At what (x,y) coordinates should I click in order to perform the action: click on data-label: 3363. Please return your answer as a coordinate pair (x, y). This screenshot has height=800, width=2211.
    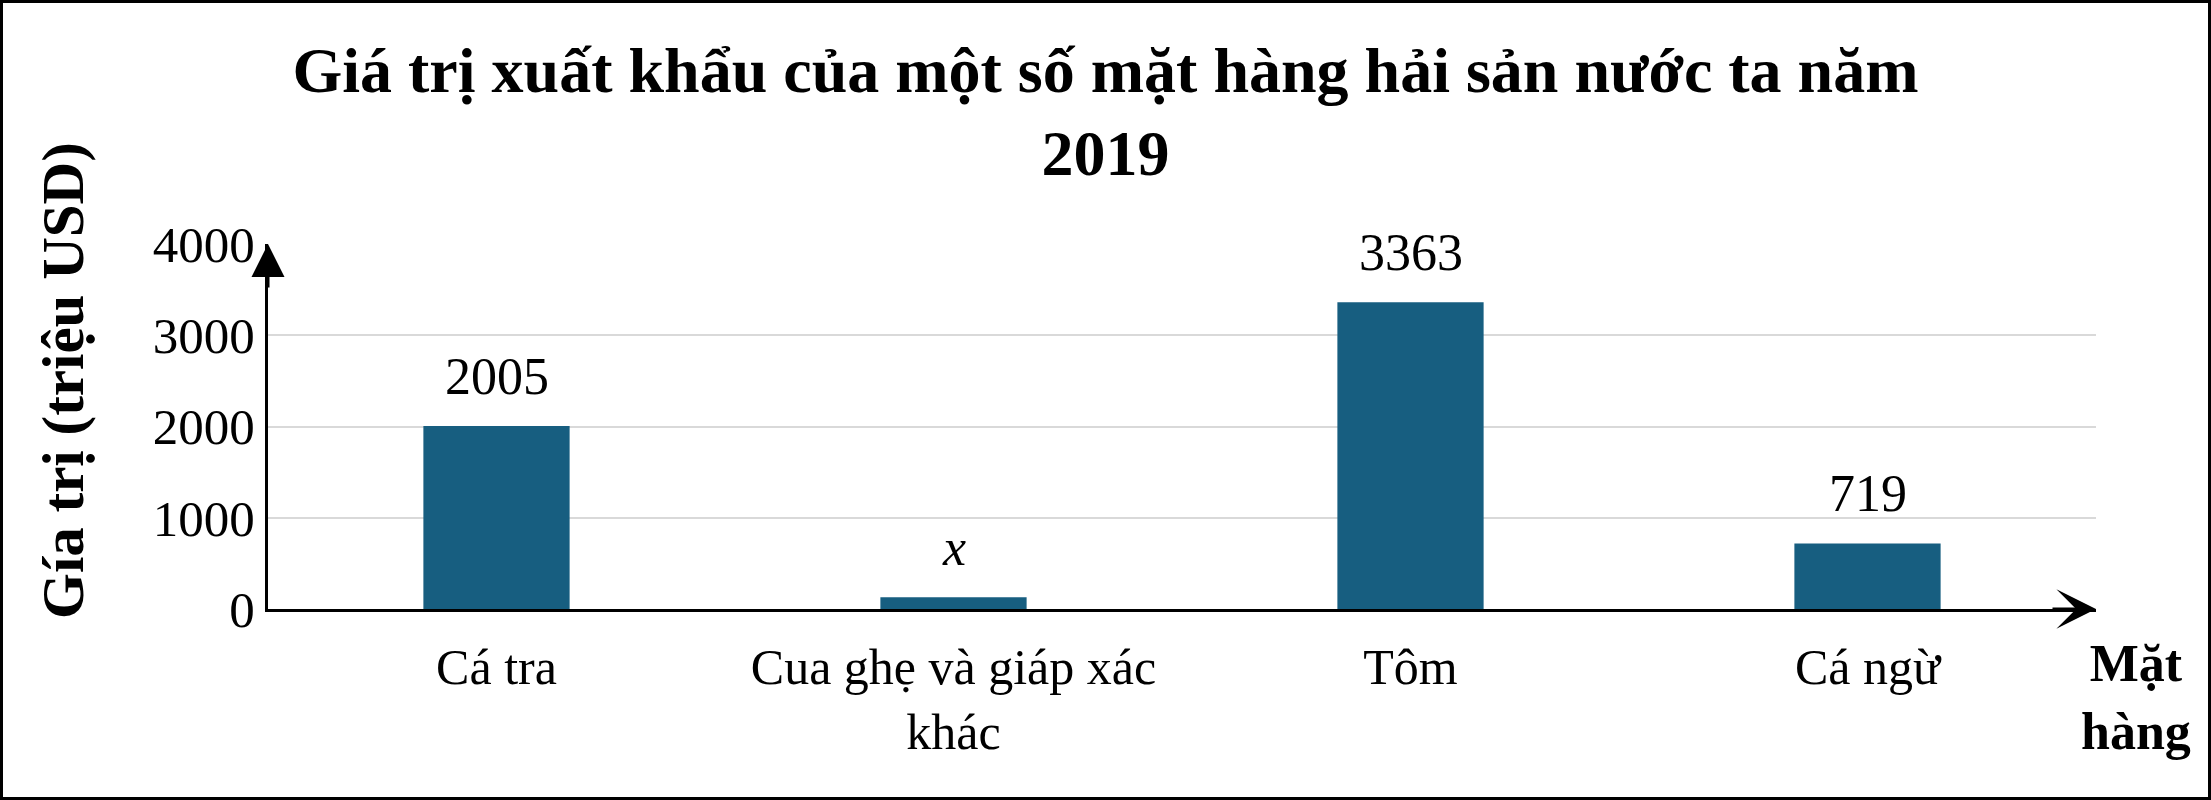
    Looking at the image, I should click on (1411, 252).